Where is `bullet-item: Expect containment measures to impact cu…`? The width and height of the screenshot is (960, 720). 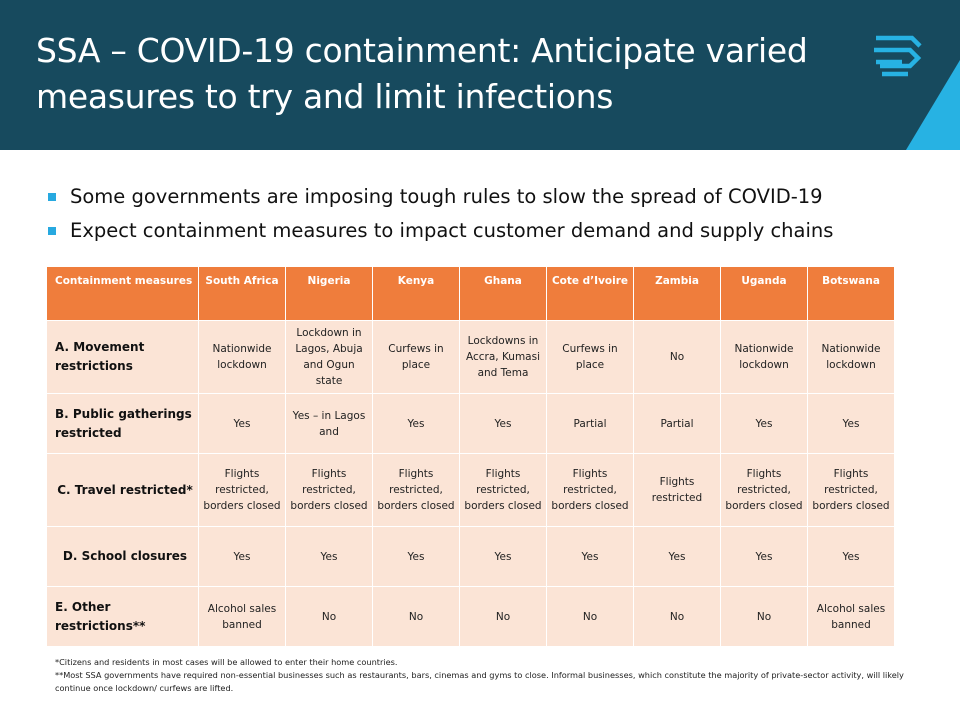
bullet-item: Expect containment measures to impact cu… is located at coordinates (440, 231).